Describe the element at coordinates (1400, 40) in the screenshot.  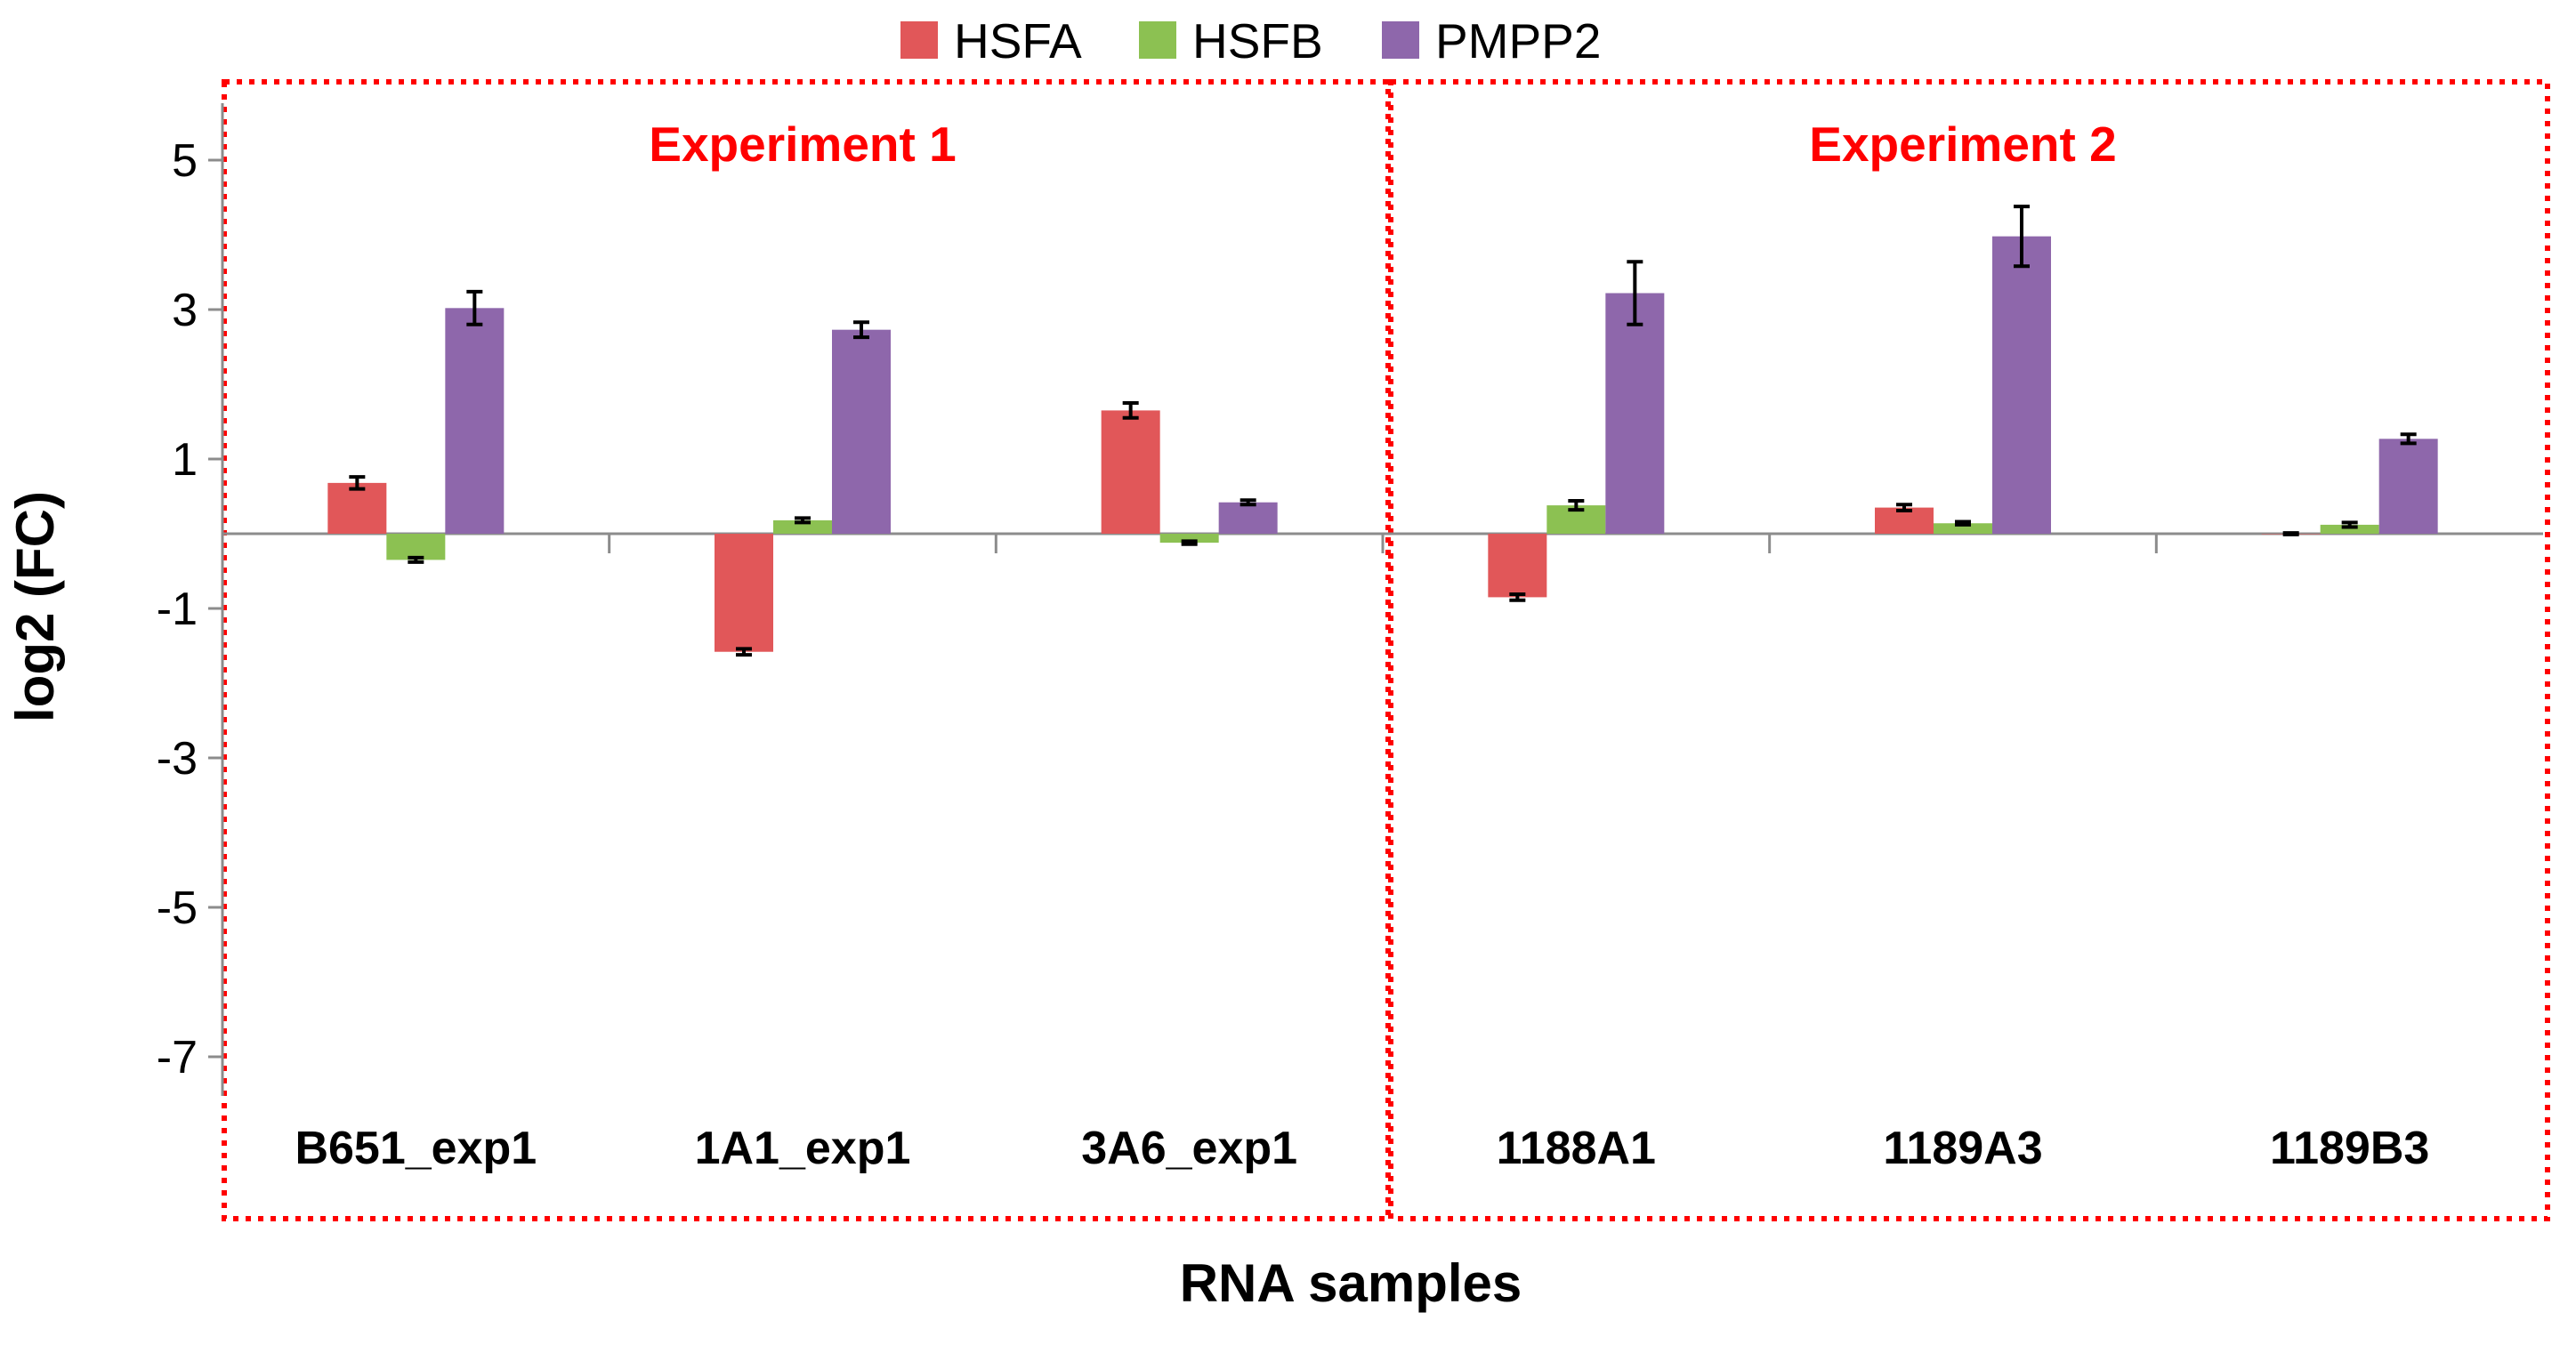
I see `legend-swatch-pmpp2` at that location.